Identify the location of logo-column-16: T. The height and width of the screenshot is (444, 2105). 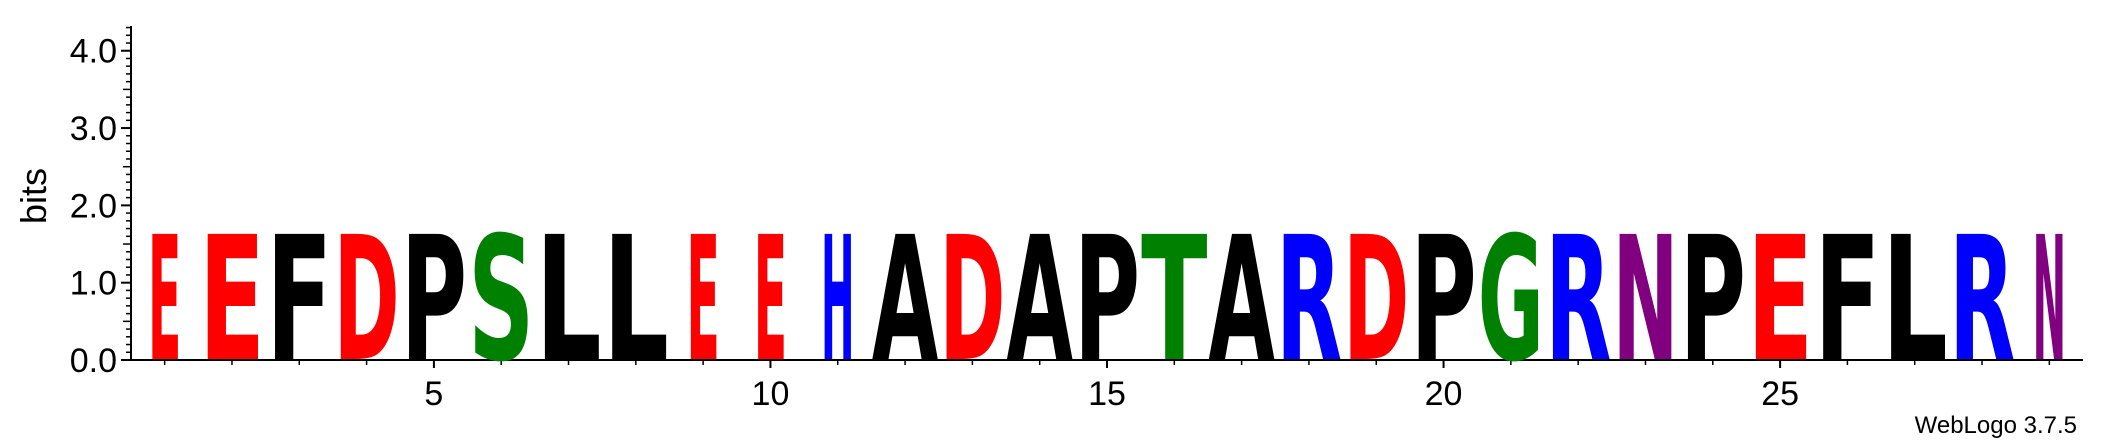
(1174, 299).